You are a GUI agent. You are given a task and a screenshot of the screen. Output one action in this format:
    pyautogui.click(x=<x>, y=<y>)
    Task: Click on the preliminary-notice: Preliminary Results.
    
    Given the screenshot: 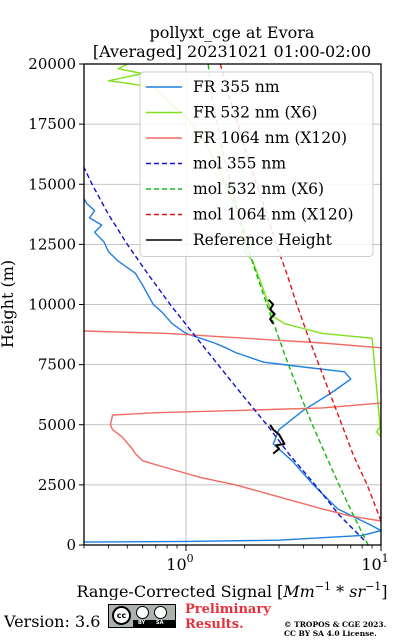 What is the action you would take?
    pyautogui.click(x=228, y=617)
    